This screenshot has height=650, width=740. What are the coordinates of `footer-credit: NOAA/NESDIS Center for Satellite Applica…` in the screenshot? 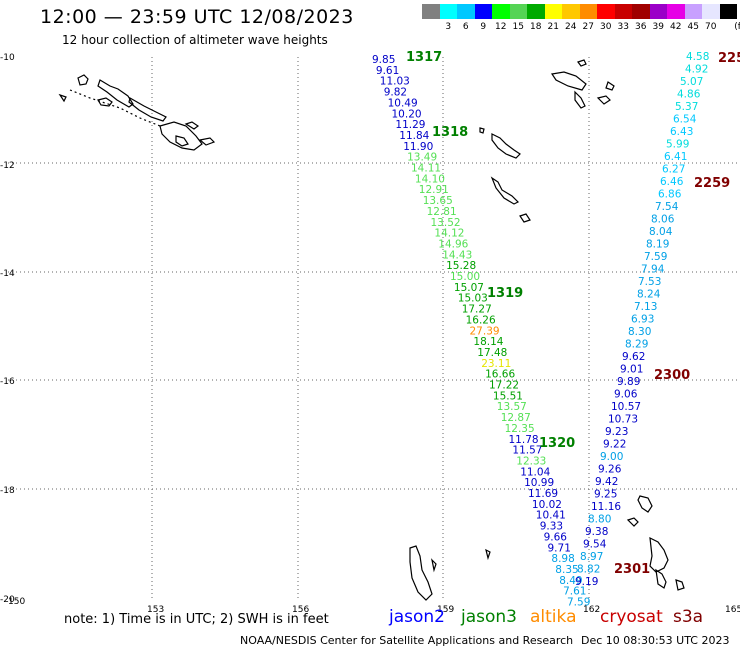 It's located at (407, 640).